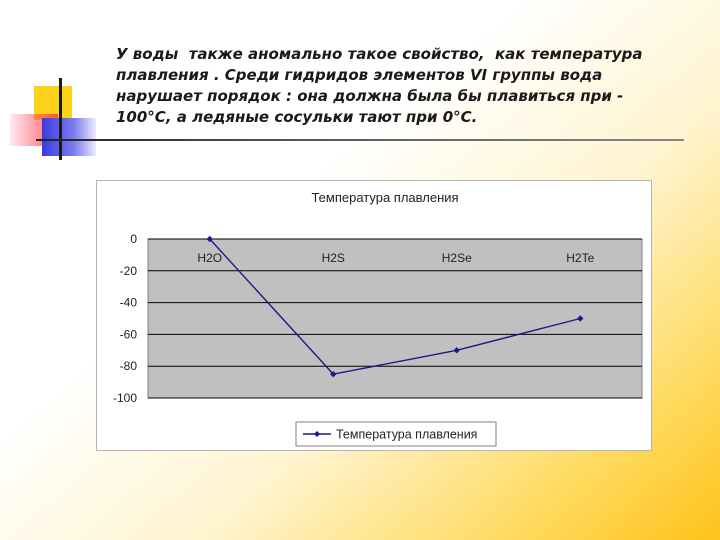 Image resolution: width=720 pixels, height=540 pixels. Describe the element at coordinates (129, 366) in the screenshot. I see `y-tick-label-4: -80` at that location.